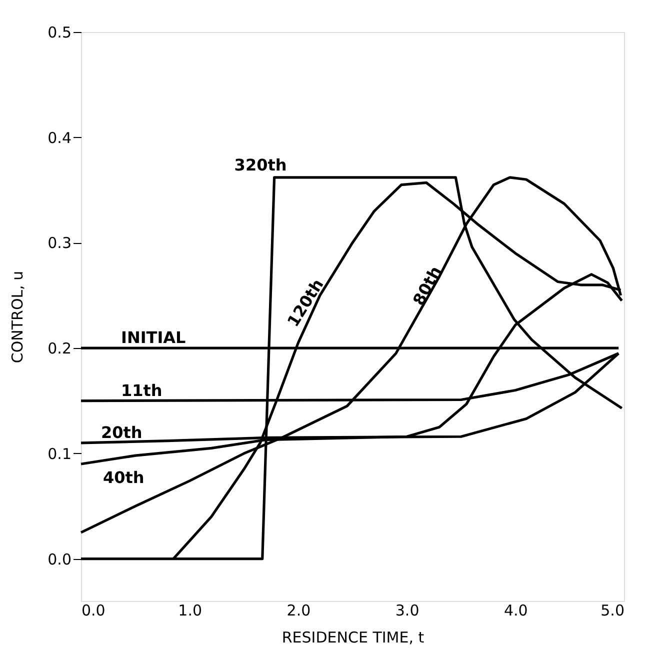 The width and height of the screenshot is (653, 662). Describe the element at coordinates (17, 317) in the screenshot. I see `y-axis-title: CONTROL, u` at that location.